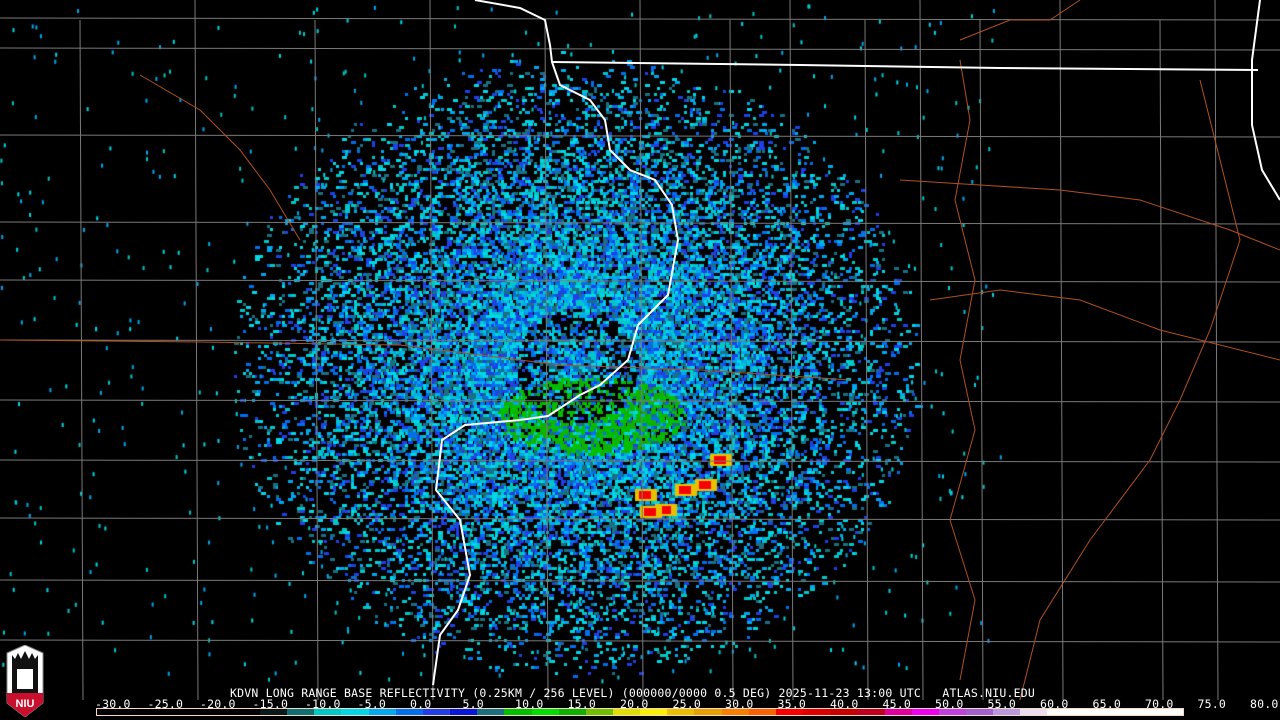  Describe the element at coordinates (1211, 704) in the screenshot. I see `legend-tick: 75.0` at that location.